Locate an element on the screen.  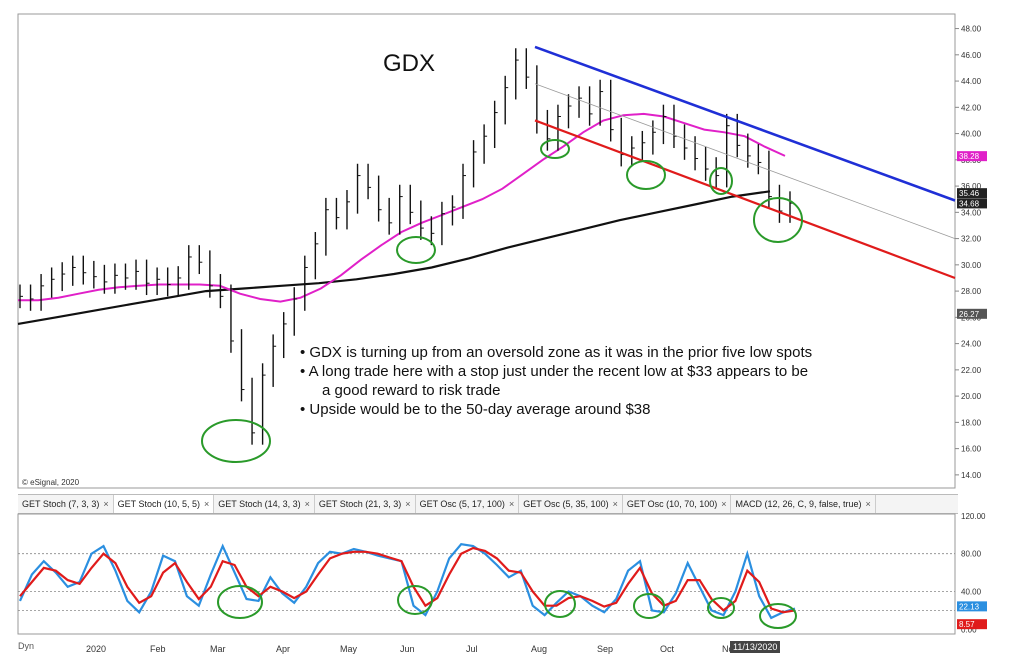
x-axis-month-label: 2020 is located at coordinates (96, 649).